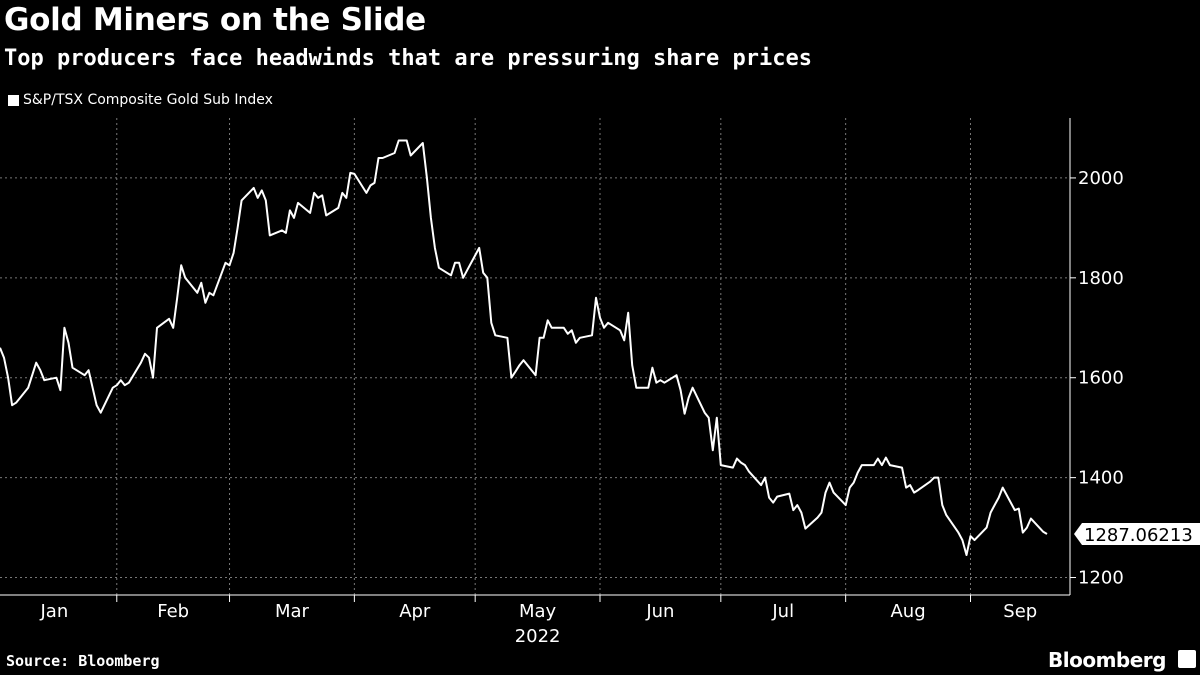  Describe the element at coordinates (1101, 478) in the screenshot. I see `y-tick-label: 1400` at that location.